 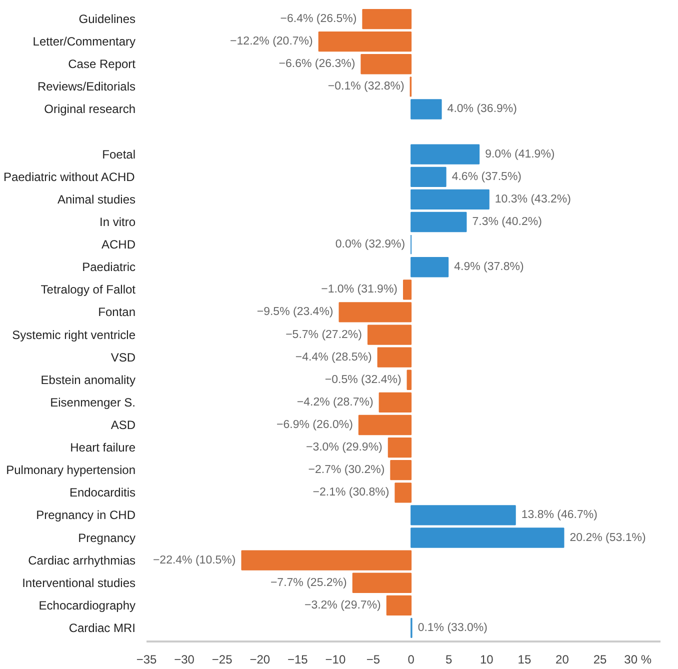 What do you see at coordinates (272, 42) in the screenshot?
I see `data-label: −12.2% (20.7%)` at bounding box center [272, 42].